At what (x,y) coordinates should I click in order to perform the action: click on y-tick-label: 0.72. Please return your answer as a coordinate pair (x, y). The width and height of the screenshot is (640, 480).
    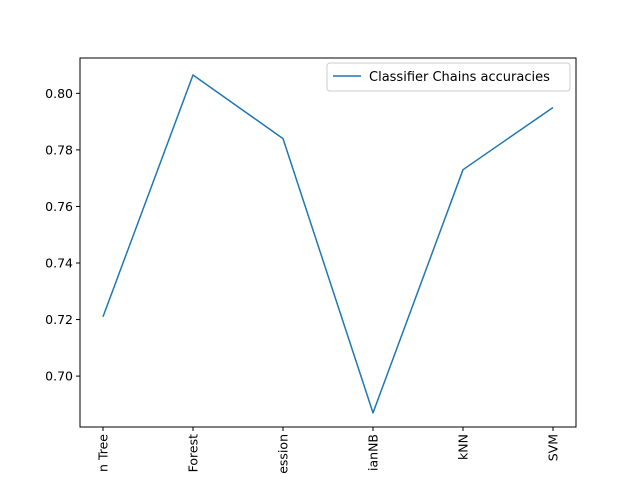
    Looking at the image, I should click on (59, 319).